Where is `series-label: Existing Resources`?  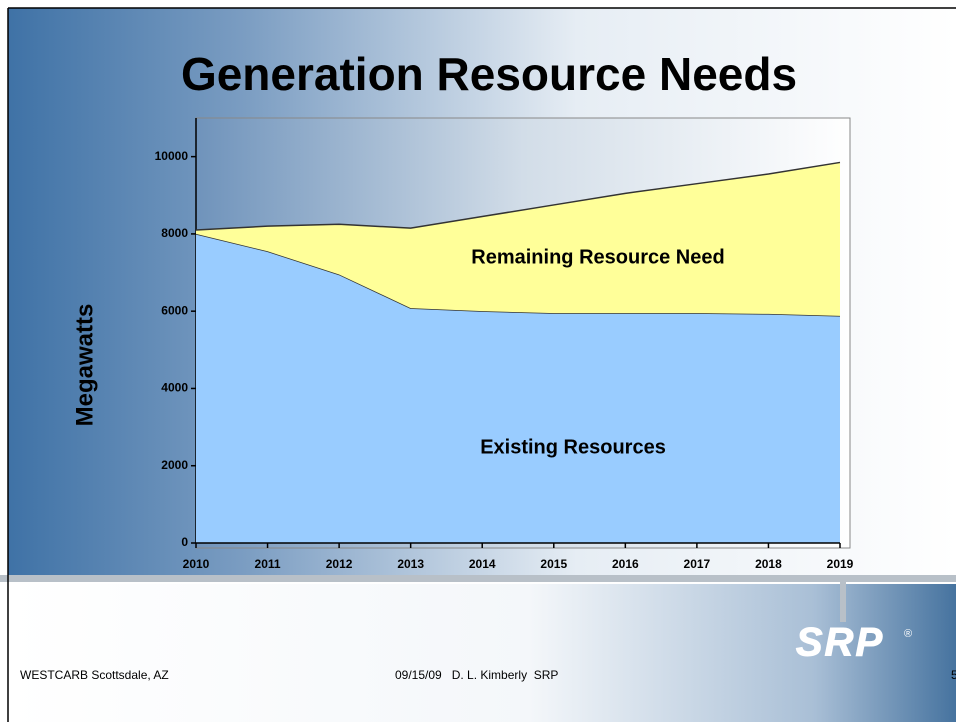 series-label: Existing Resources is located at coordinates (573, 447).